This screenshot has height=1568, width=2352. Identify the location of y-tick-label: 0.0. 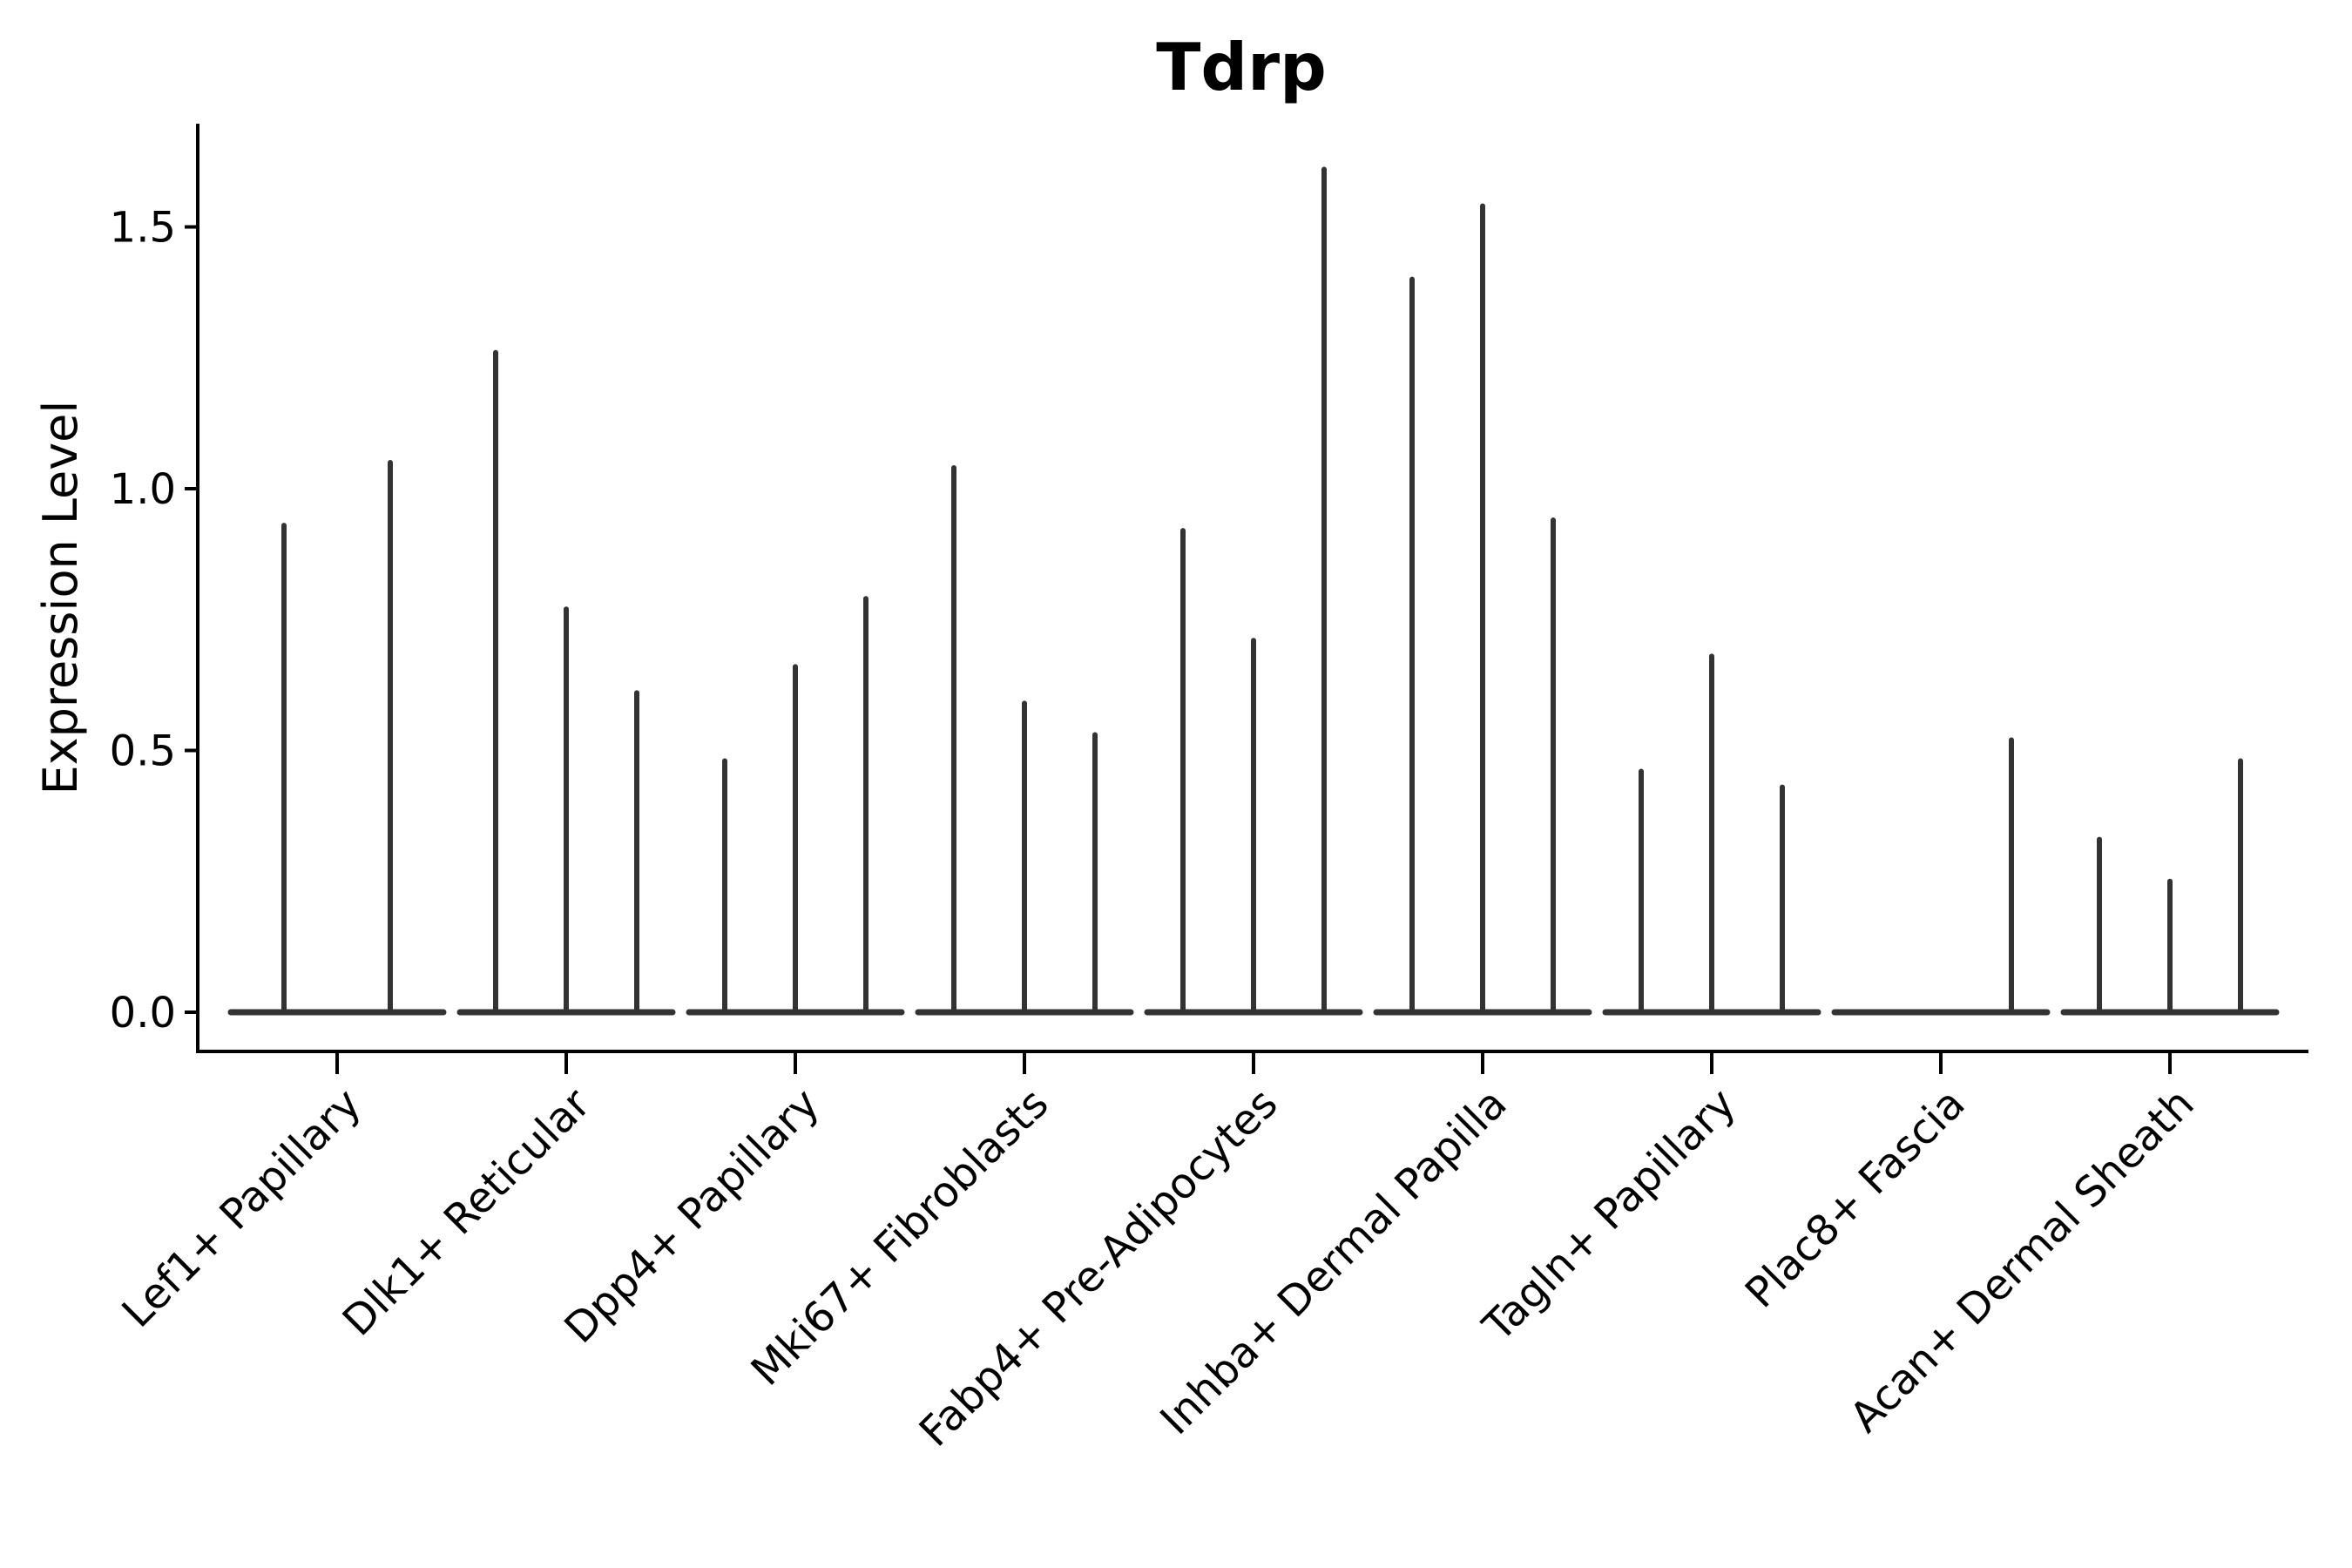
(143, 1013).